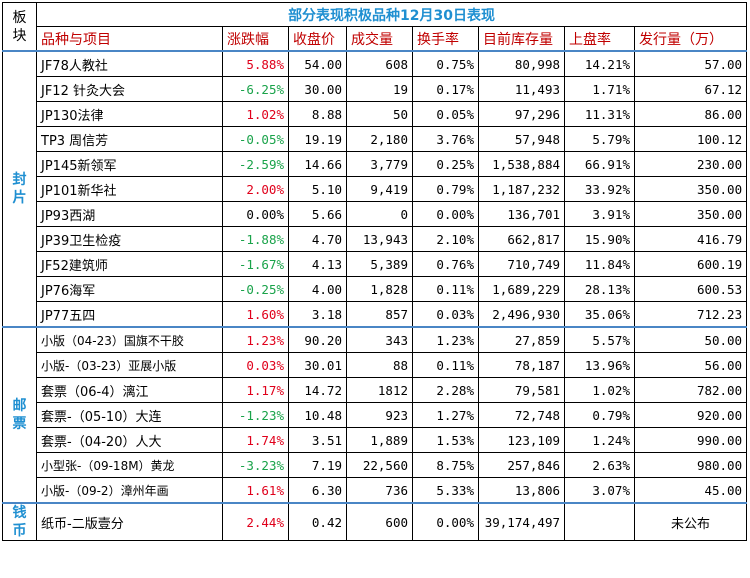 This screenshot has width=750, height=578. Describe the element at coordinates (317, 314) in the screenshot. I see `cell-close: 3.18` at that location.